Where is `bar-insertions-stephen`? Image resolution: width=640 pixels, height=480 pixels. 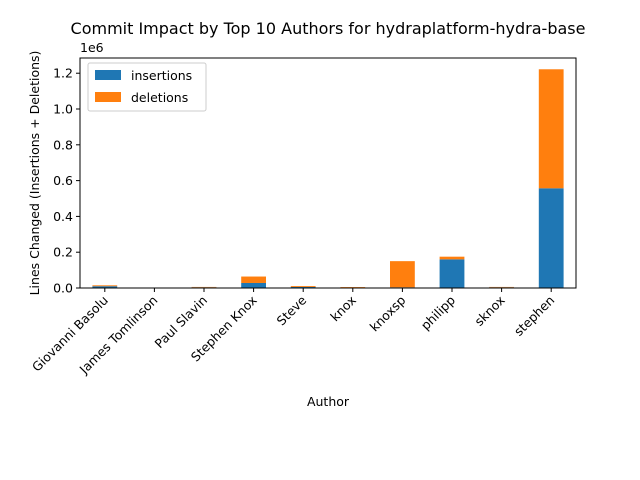
bar-insertions-stephen is located at coordinates (551, 238).